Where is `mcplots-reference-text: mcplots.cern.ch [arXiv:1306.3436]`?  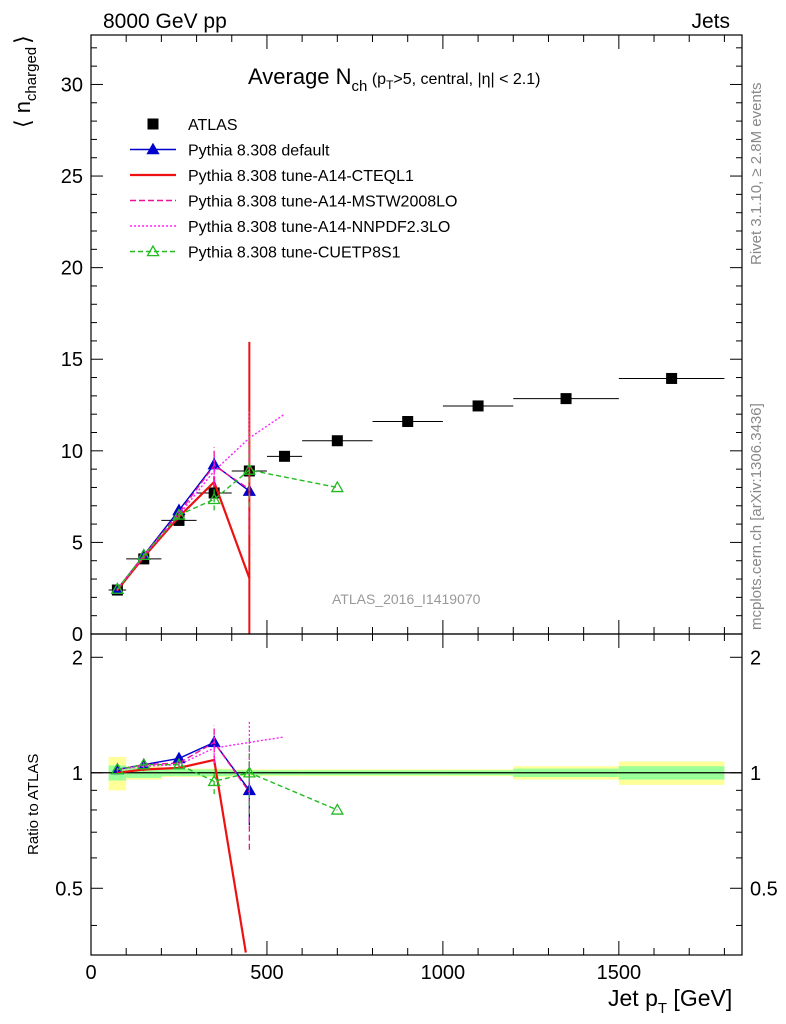
mcplots-reference-text: mcplots.cern.ch [arXiv:1306.3436] is located at coordinates (756, 516).